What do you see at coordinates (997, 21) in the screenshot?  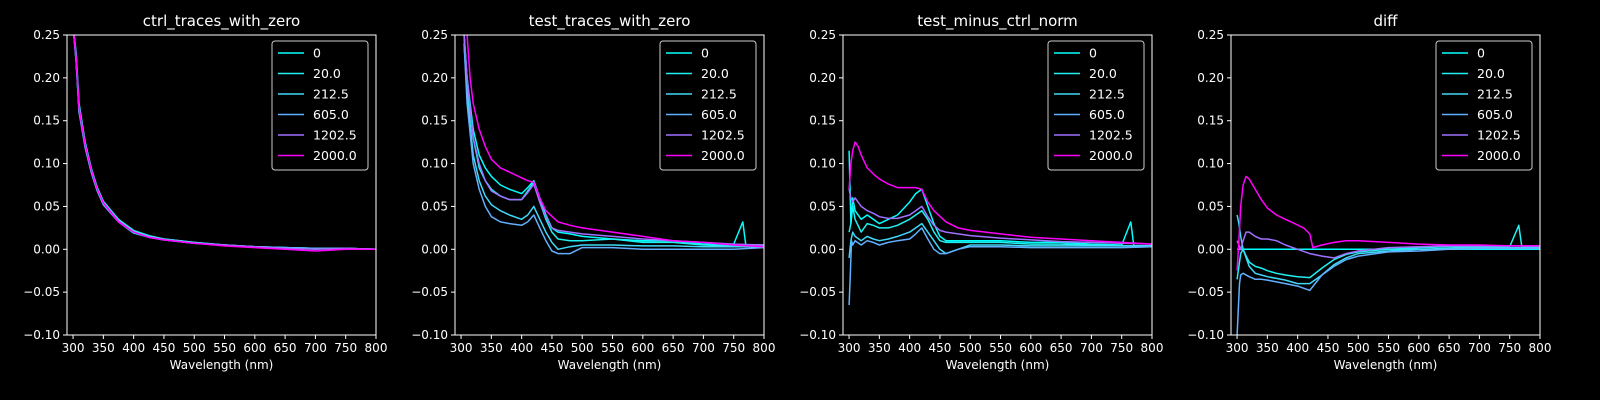 I see `chart-title: test_minus_ctrl_norm` at bounding box center [997, 21].